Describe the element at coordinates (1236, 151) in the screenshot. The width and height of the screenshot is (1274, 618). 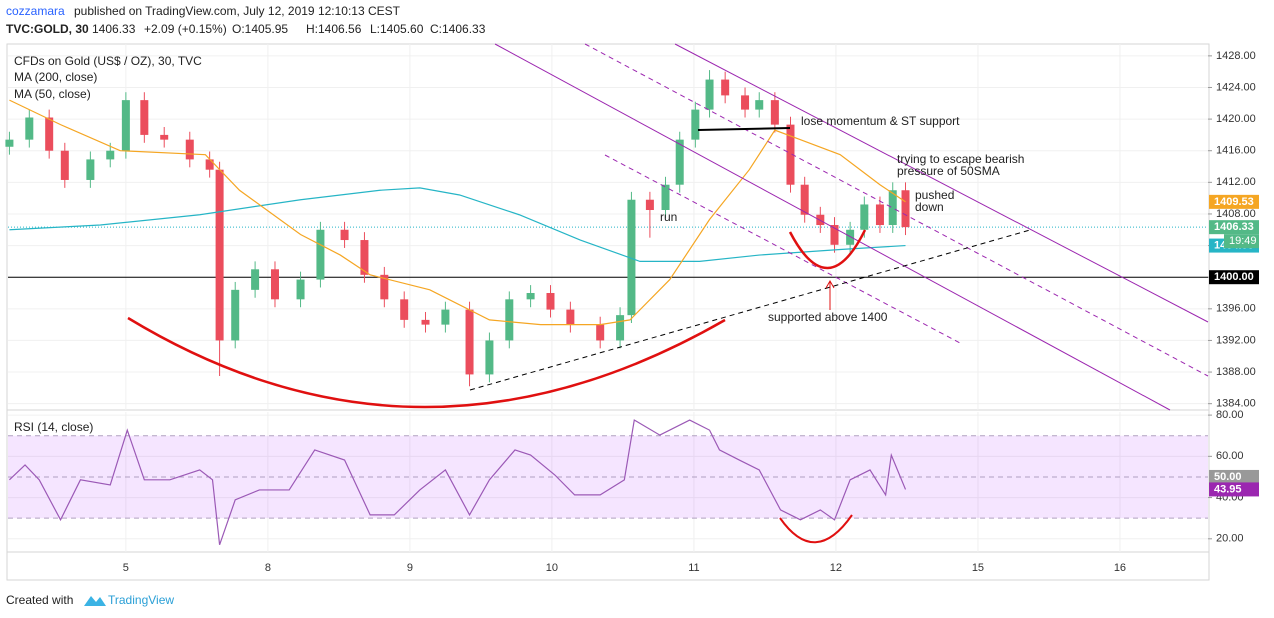
I see `y-tick-label: 1416.00` at that location.